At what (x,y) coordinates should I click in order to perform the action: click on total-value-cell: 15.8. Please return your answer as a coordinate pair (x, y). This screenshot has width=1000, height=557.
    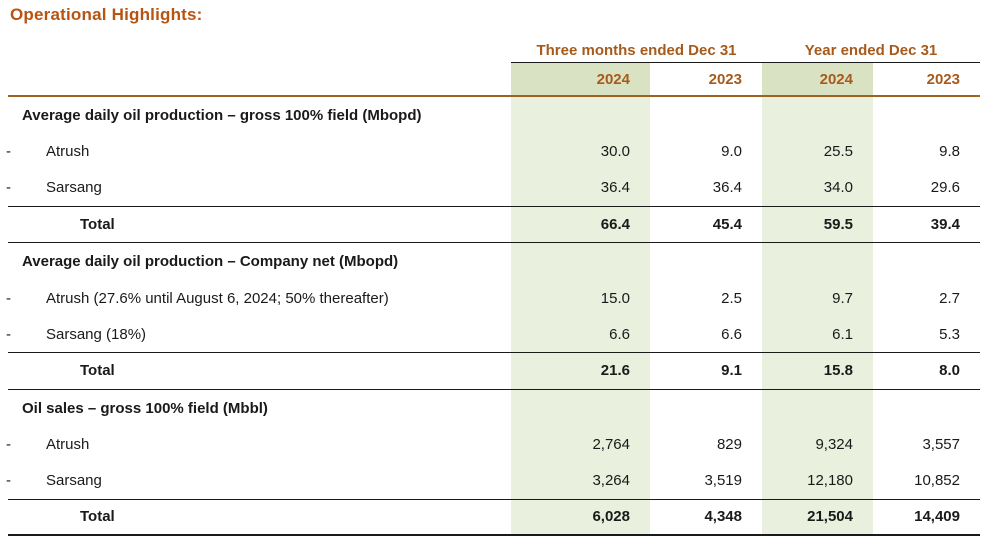
    Looking at the image, I should click on (817, 371).